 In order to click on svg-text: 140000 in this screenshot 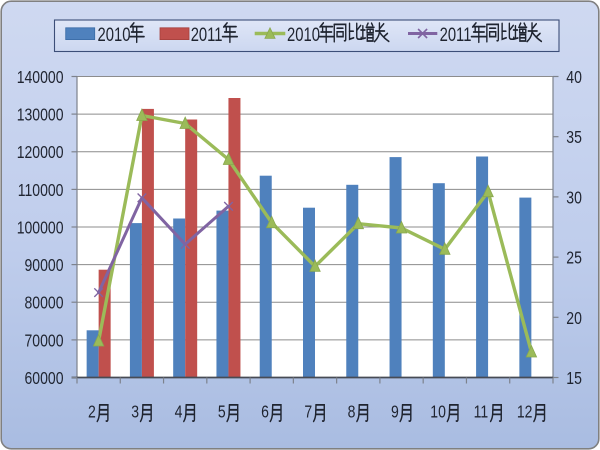, I will do `click(40, 77)`.